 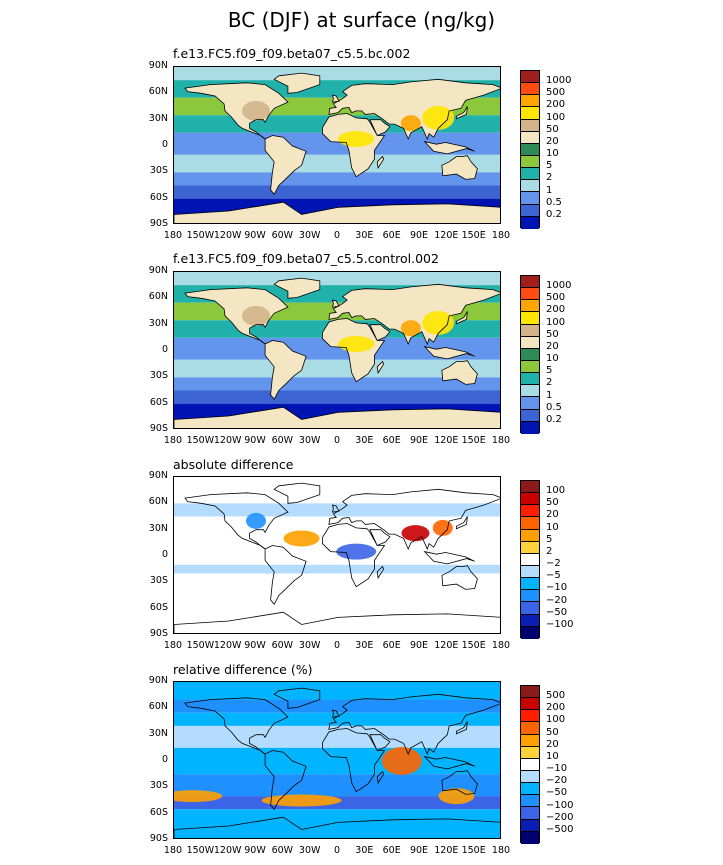 I want to click on lat-tick-label: 30N, so click(x=158, y=118).